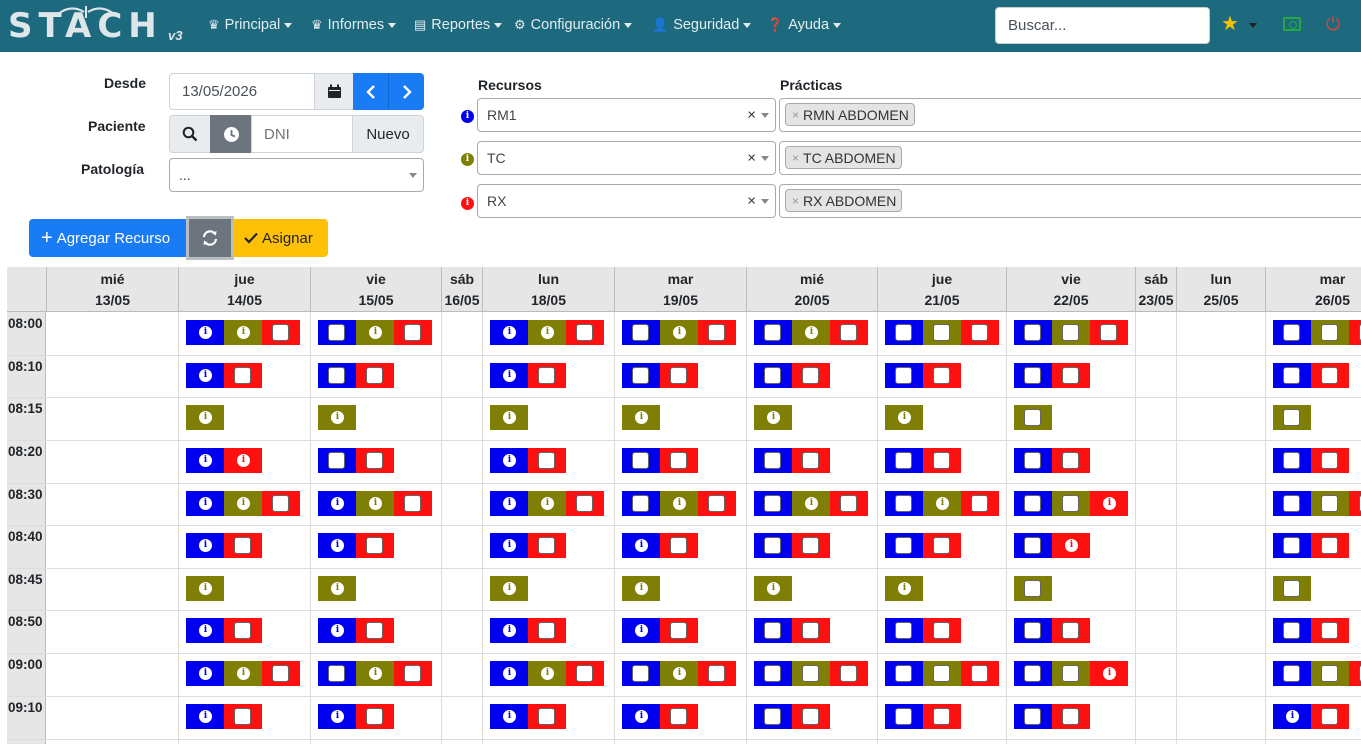 The width and height of the screenshot is (1361, 744). Describe the element at coordinates (1292, 24) in the screenshot. I see `money-bill-icon` at that location.